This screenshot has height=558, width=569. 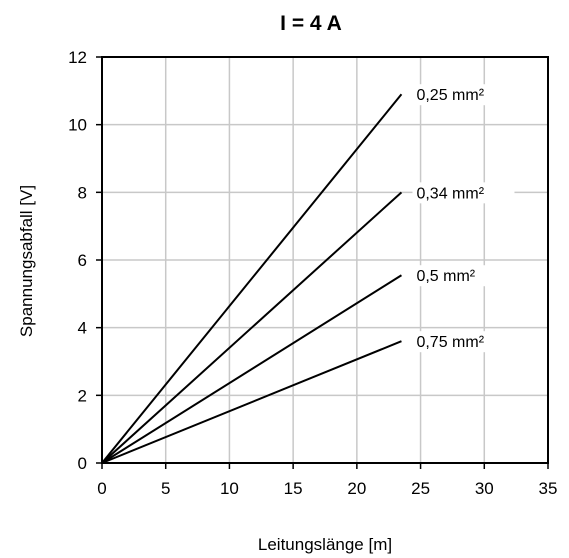 I want to click on series-labels: 0,25 mm² 0,34 mm² 0,5 mm² 0,75 mm², so click(x=463, y=218).